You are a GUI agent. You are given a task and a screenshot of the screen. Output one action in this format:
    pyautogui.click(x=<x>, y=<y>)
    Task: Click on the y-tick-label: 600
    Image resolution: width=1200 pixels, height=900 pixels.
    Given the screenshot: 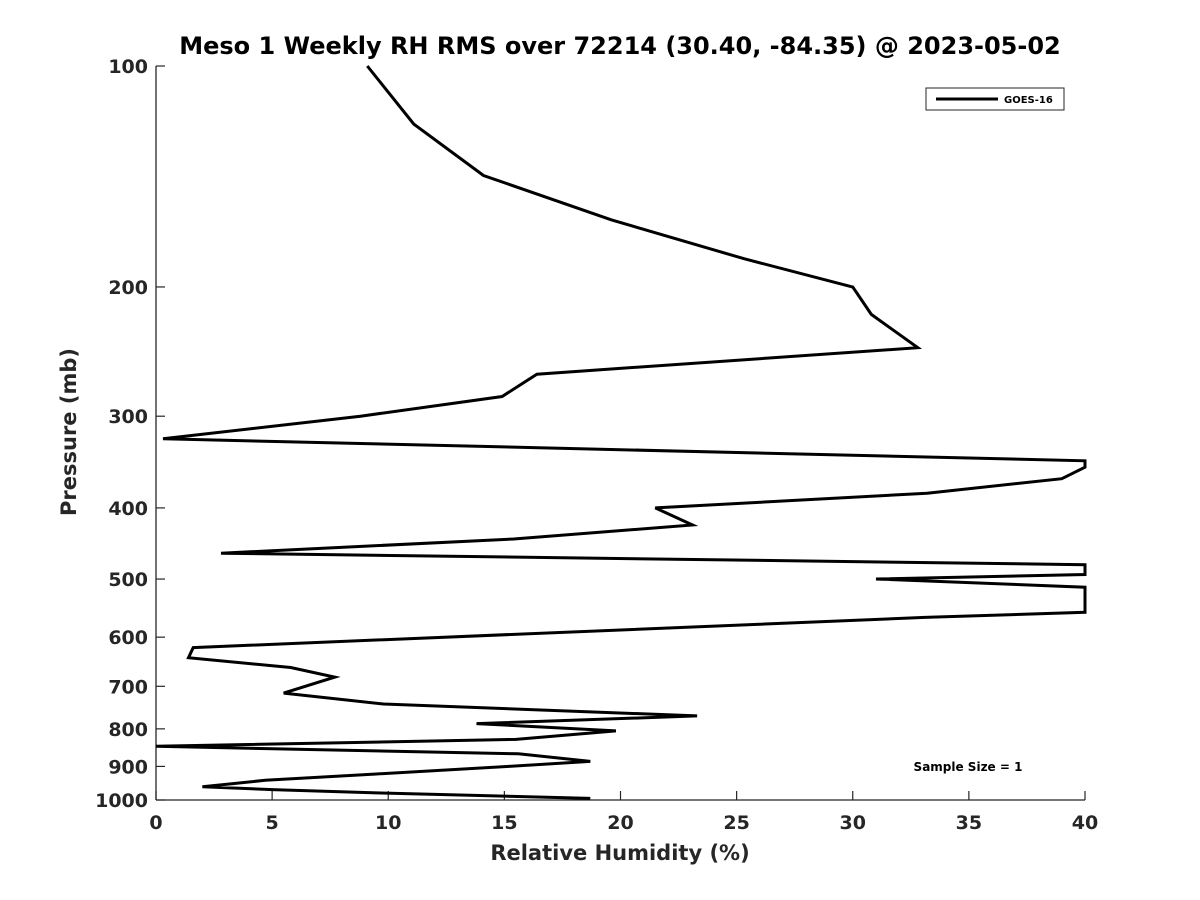 What is the action you would take?
    pyautogui.click(x=128, y=638)
    